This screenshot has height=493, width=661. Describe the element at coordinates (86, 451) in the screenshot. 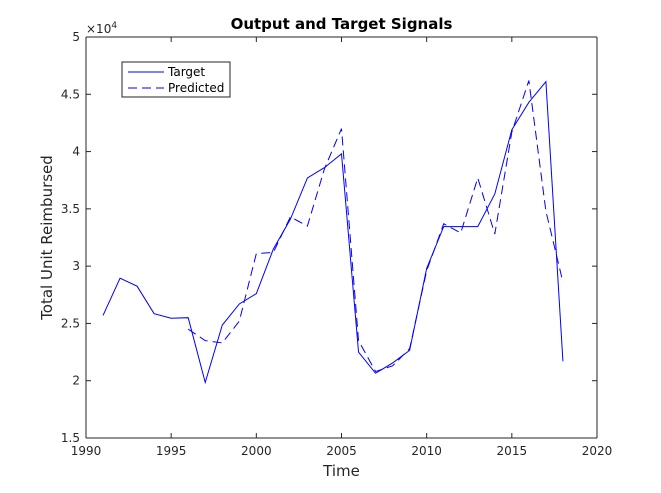

I see `x-tick-label: 1990` at that location.